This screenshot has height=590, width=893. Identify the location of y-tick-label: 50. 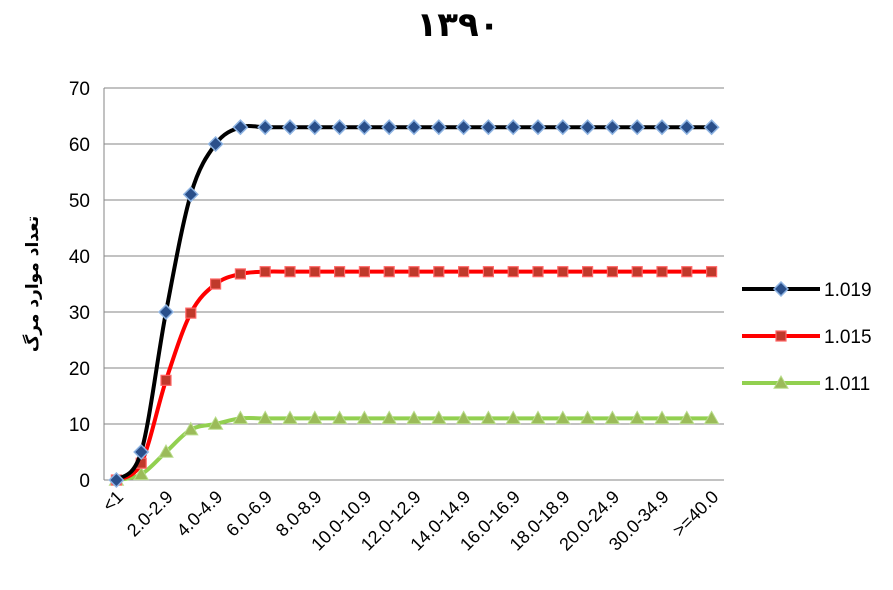
(79, 201).